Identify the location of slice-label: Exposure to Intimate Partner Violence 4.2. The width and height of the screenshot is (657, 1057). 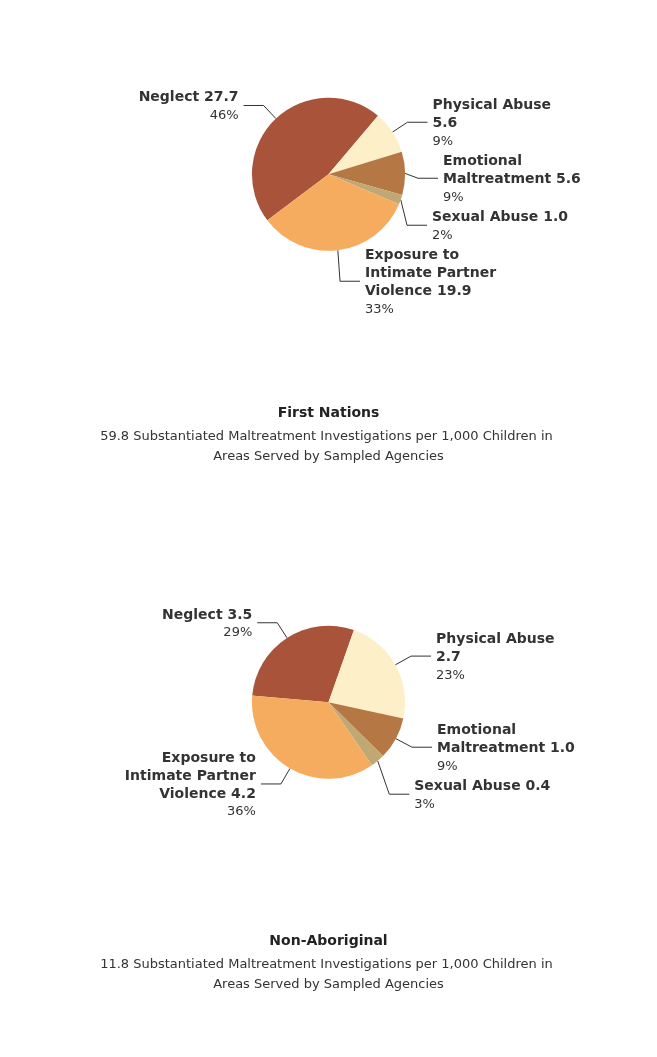
(190, 774).